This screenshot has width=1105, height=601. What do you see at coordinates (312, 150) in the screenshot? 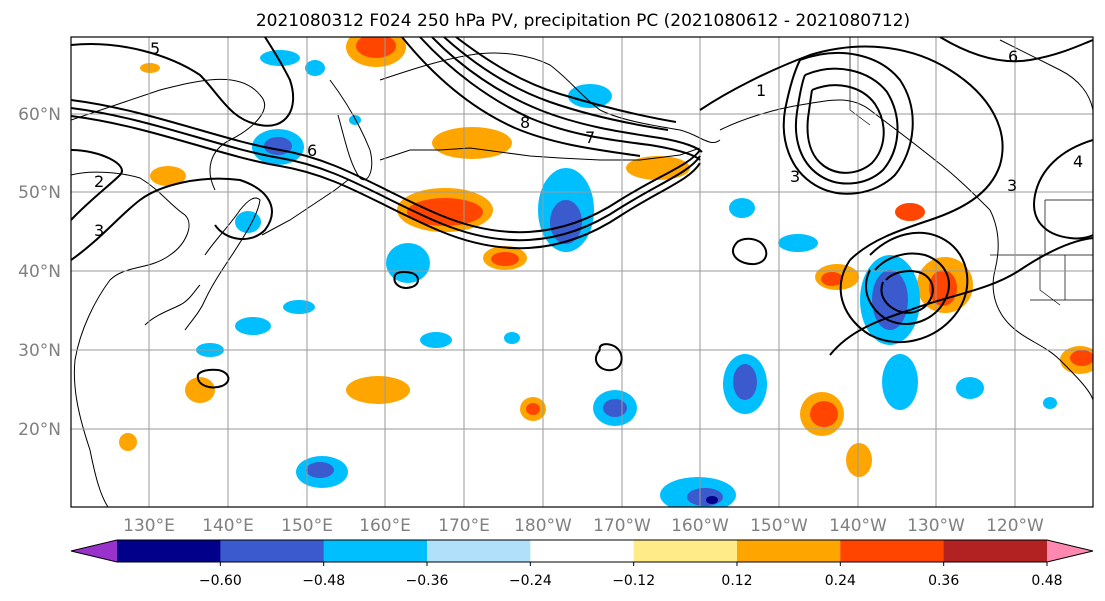
I see `contour-label: 6` at bounding box center [312, 150].